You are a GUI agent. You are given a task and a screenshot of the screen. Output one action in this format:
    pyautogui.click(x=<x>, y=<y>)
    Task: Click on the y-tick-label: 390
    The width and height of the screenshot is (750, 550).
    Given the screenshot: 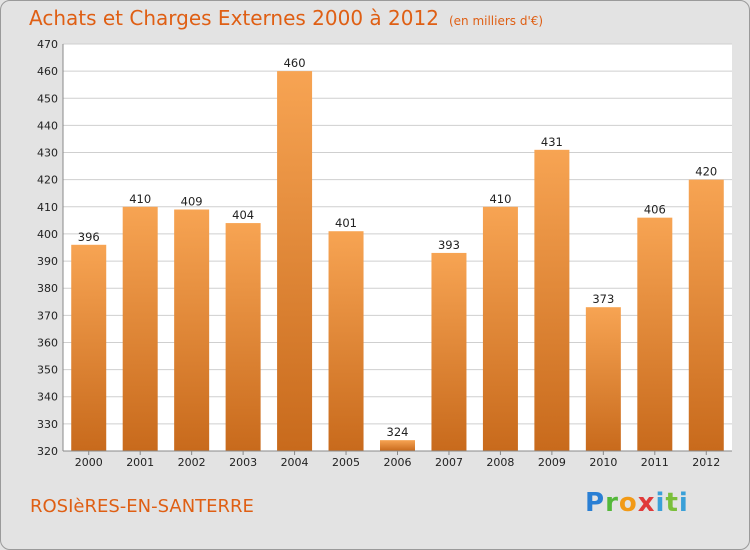 What is the action you would take?
    pyautogui.click(x=47, y=261)
    